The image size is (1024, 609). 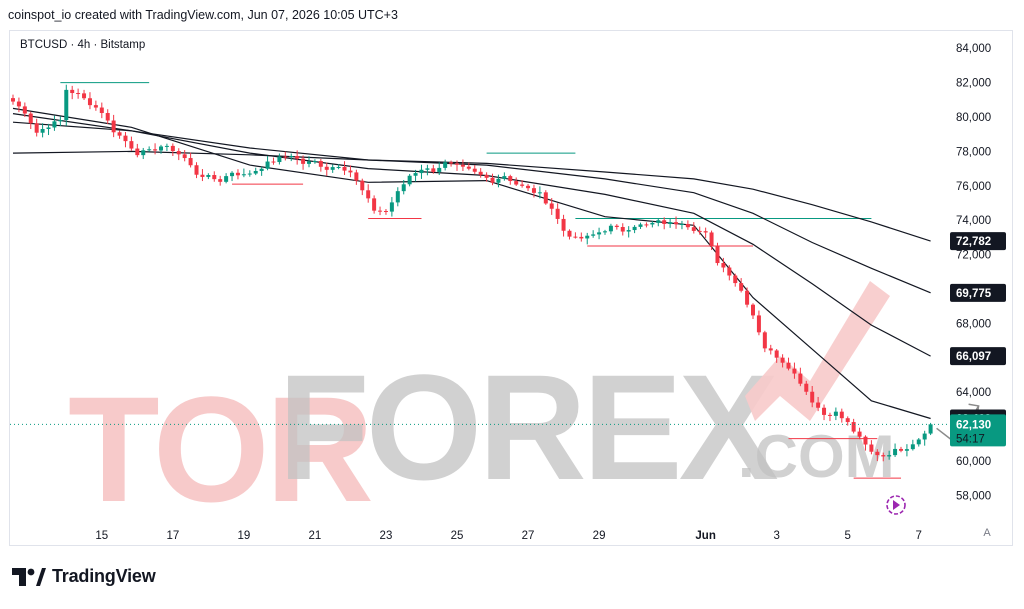 What do you see at coordinates (83, 45) in the screenshot?
I see `symbol-label: BTCUSD · 4h · Bitstamp` at bounding box center [83, 45].